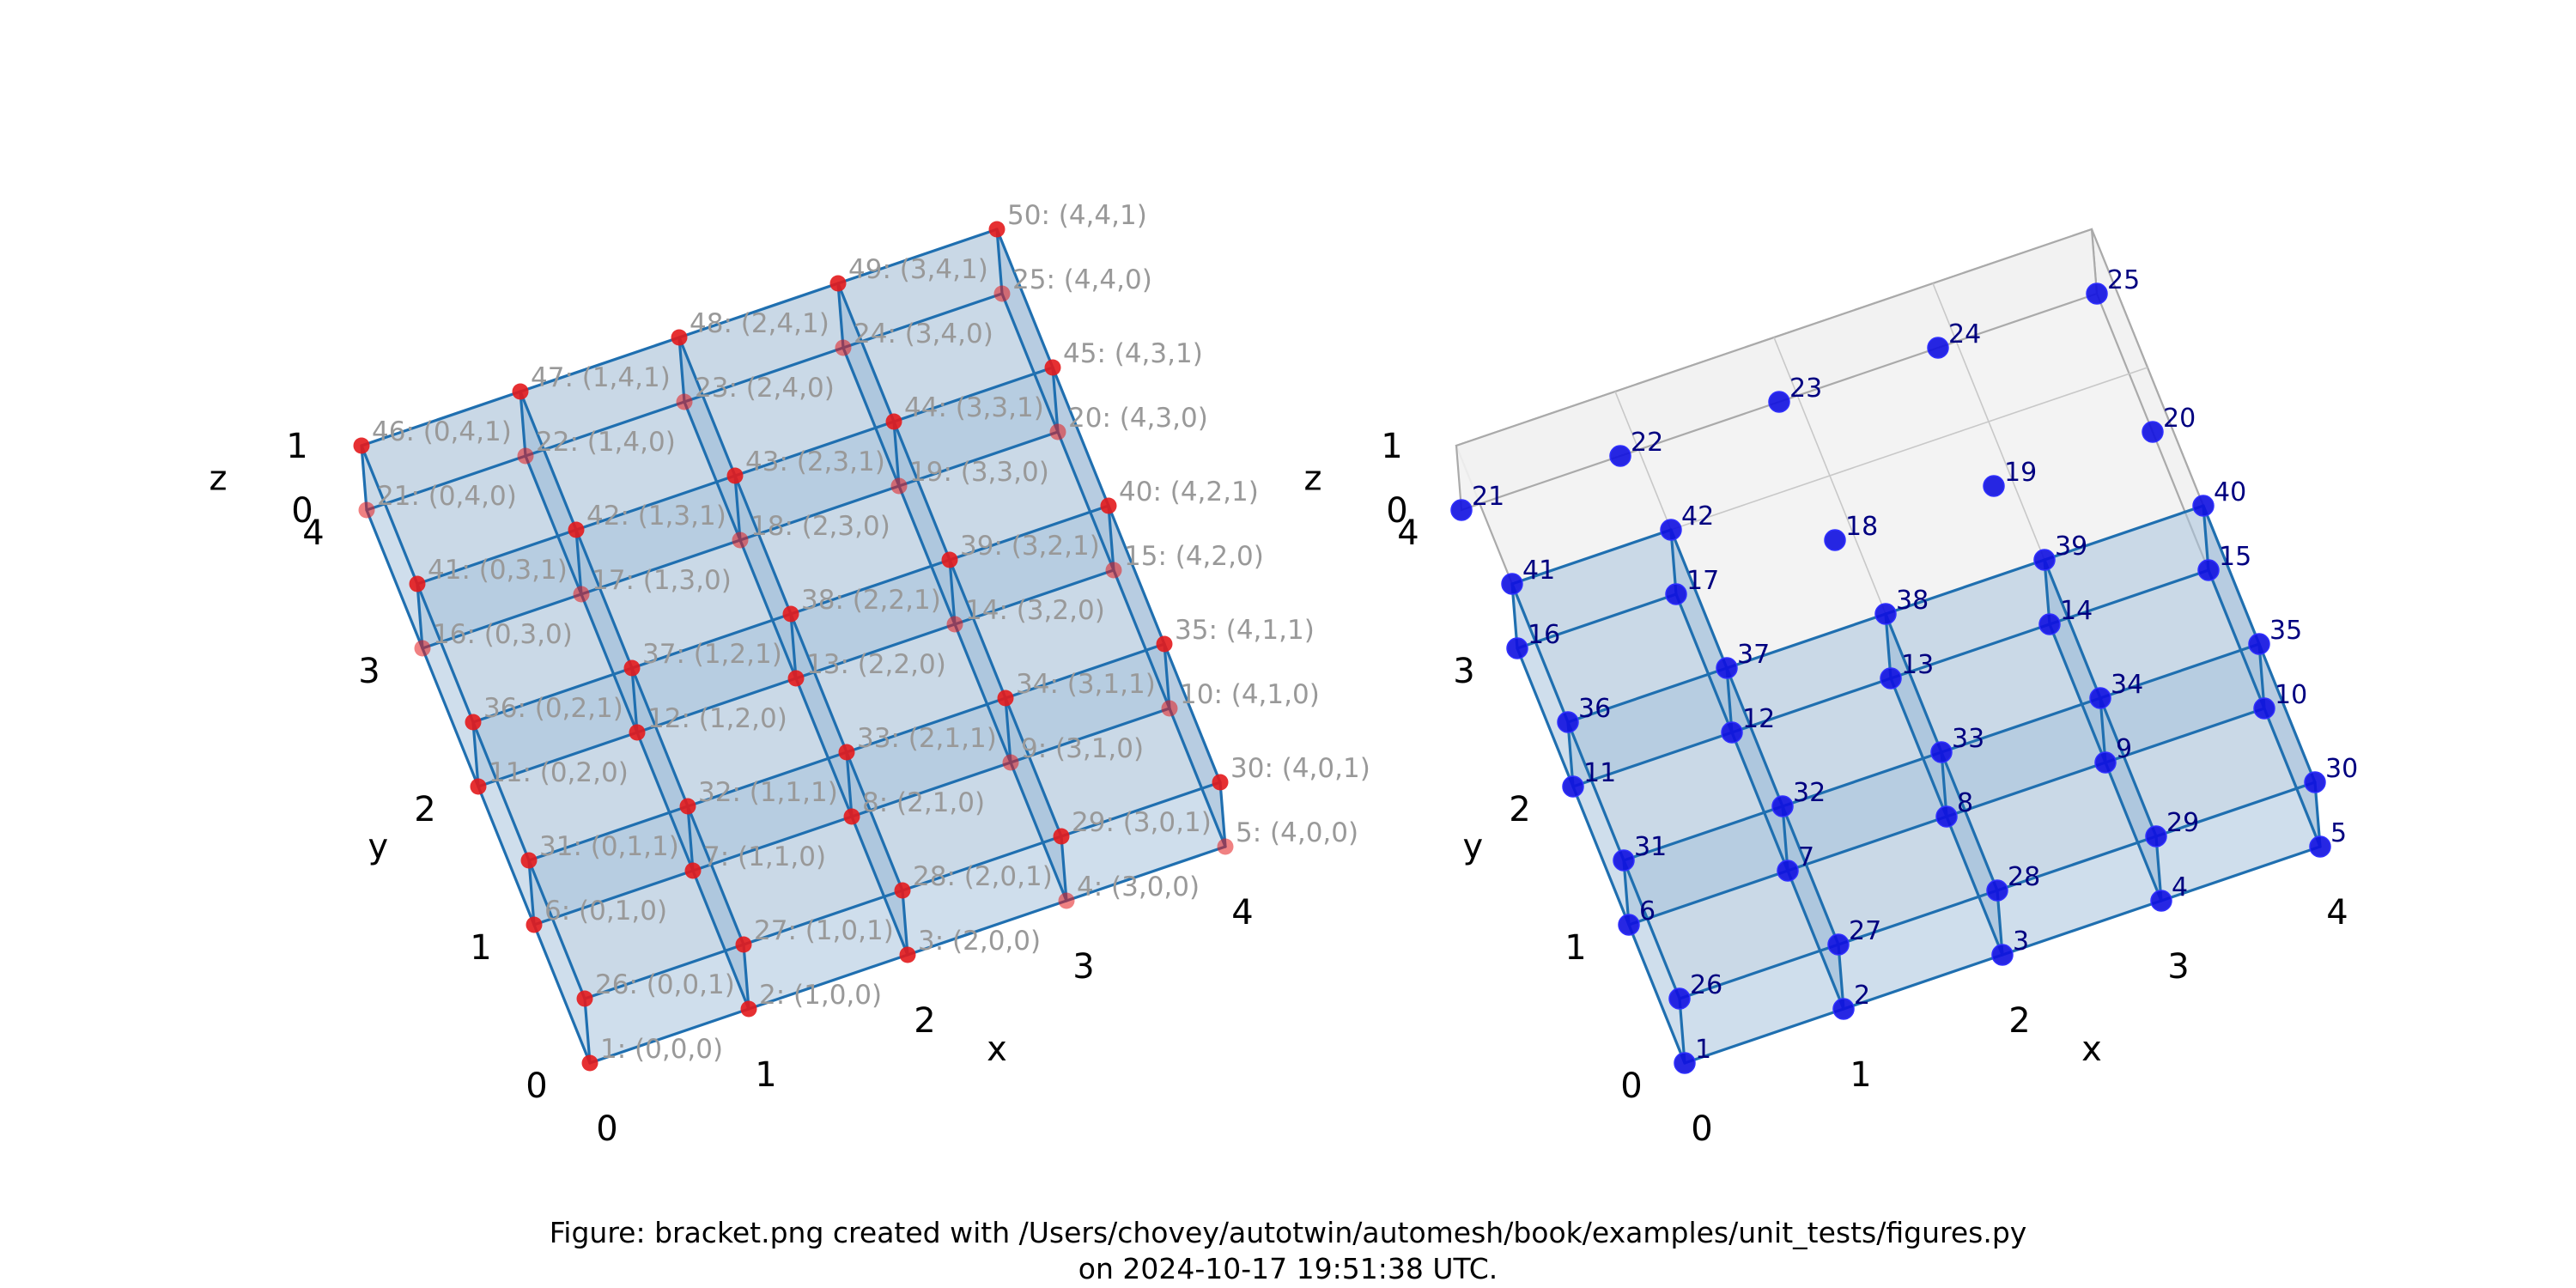 The width and height of the screenshot is (2576, 1288). I want to click on node-label: 30, so click(2341, 769).